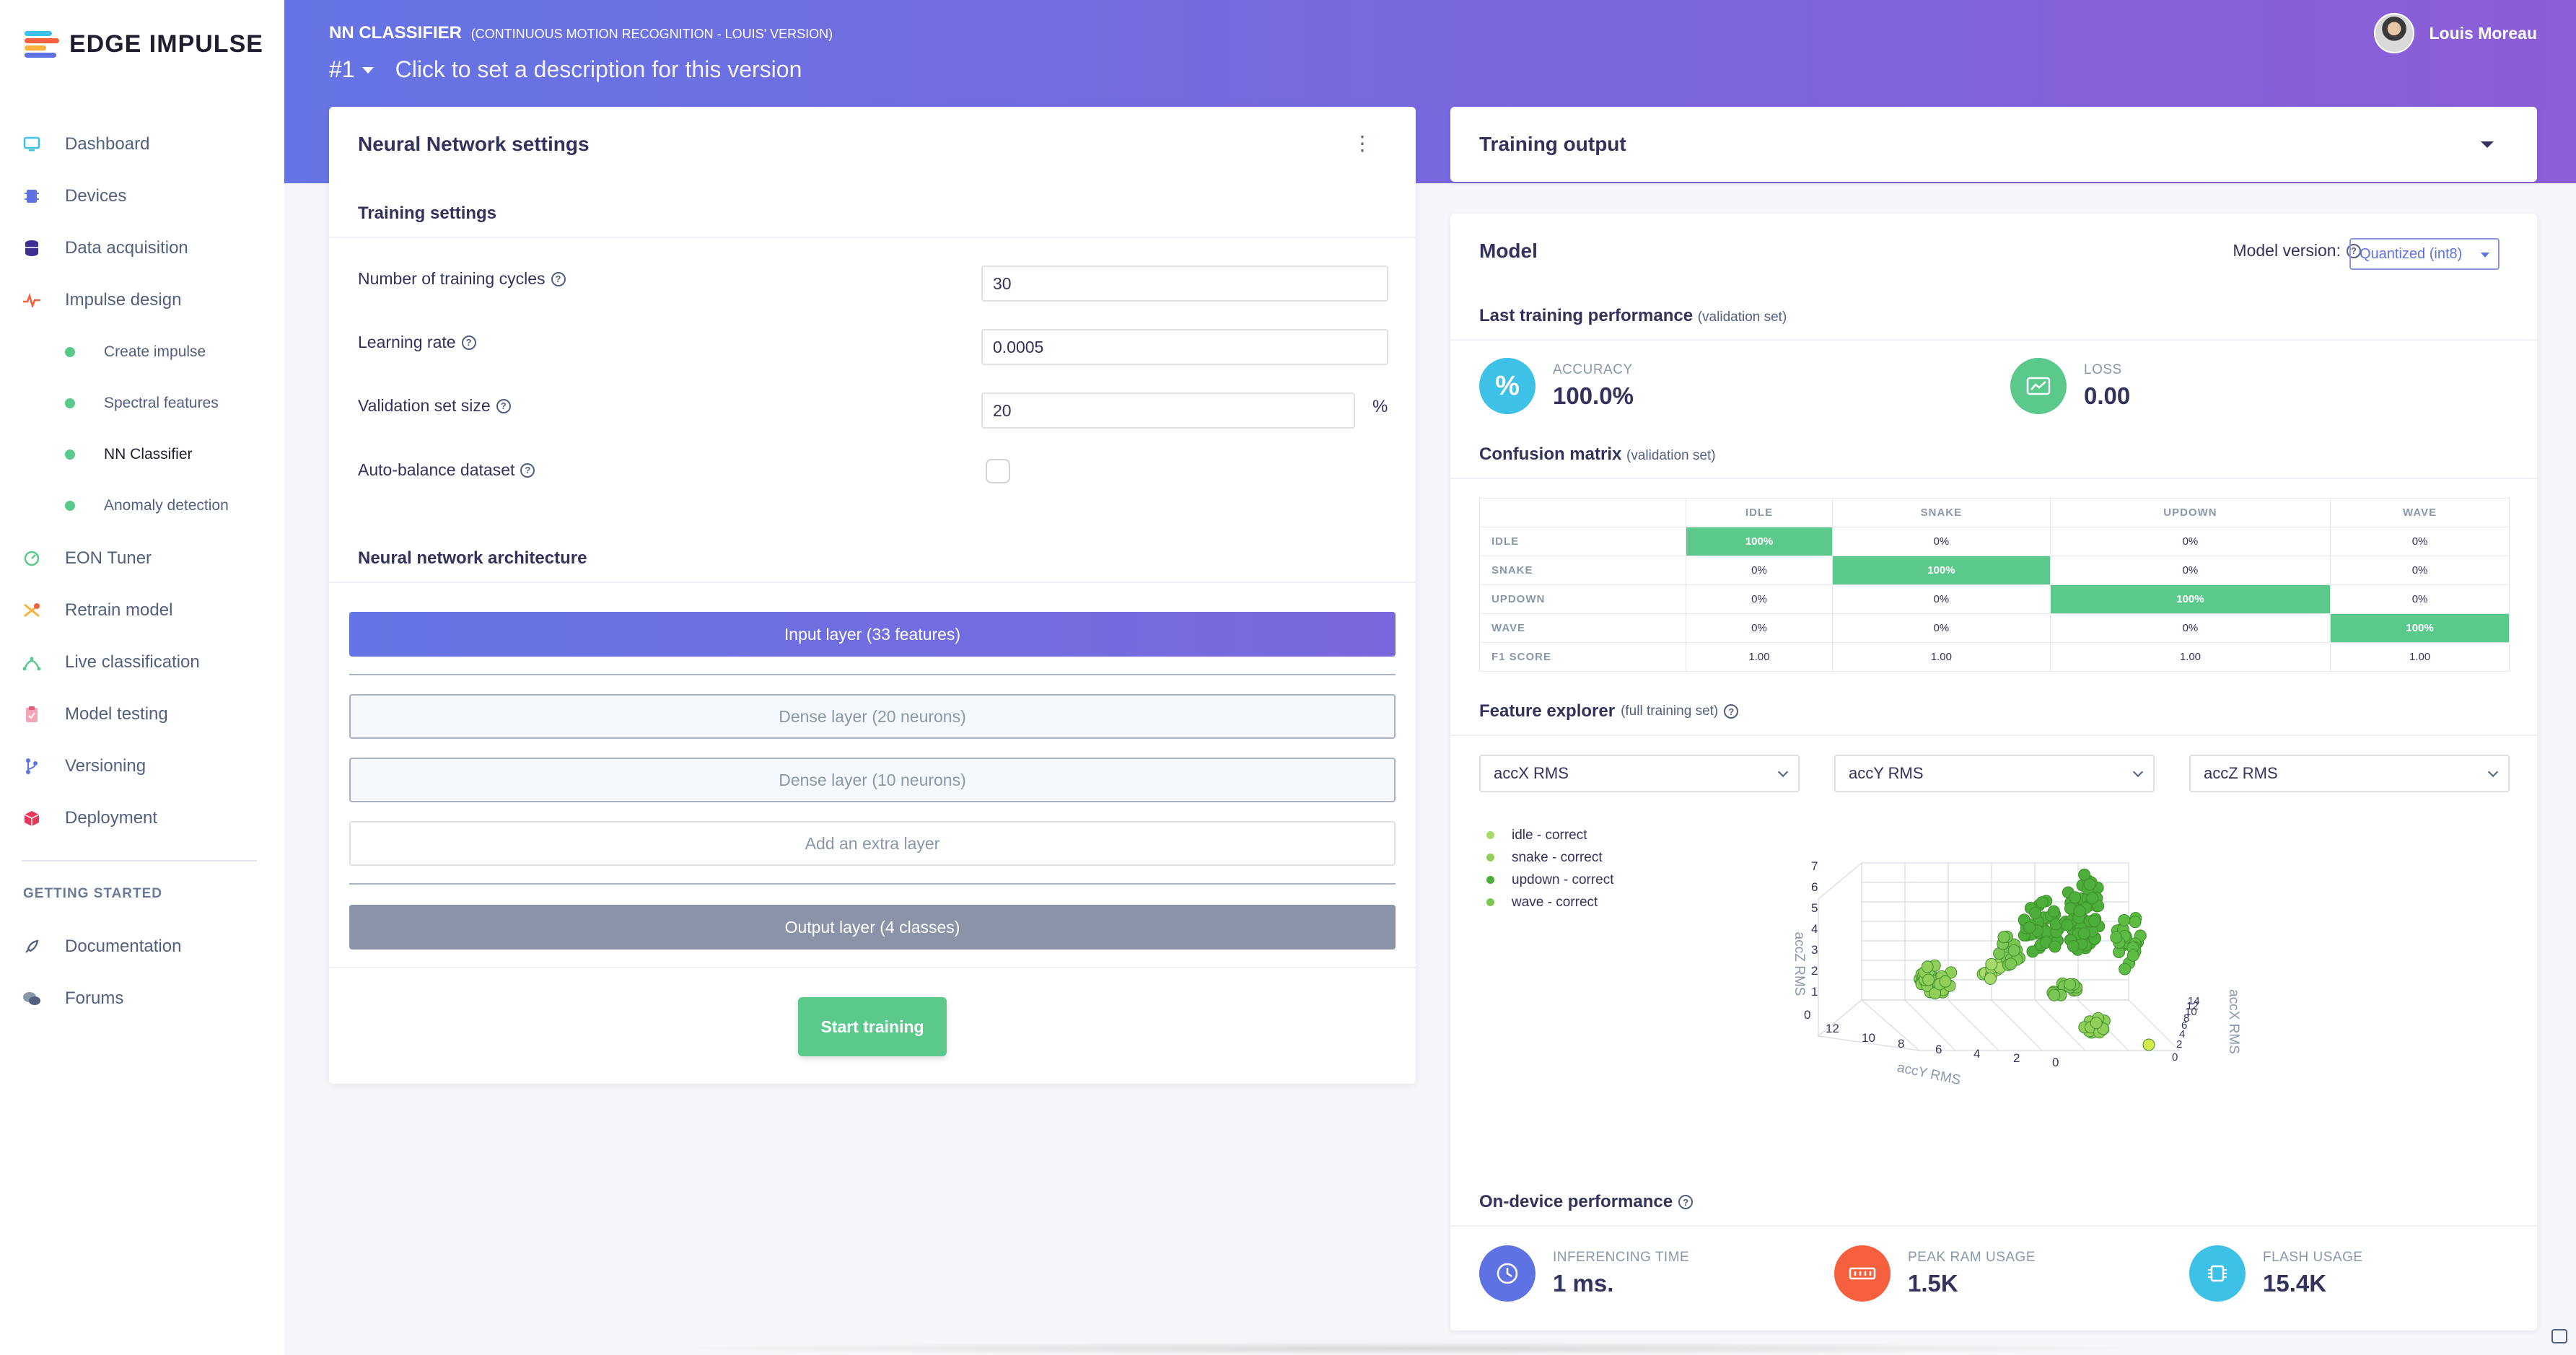  Describe the element at coordinates (1994, 570) in the screenshot. I see `table-row: SNAKE 0% 100% 0% 0%` at that location.